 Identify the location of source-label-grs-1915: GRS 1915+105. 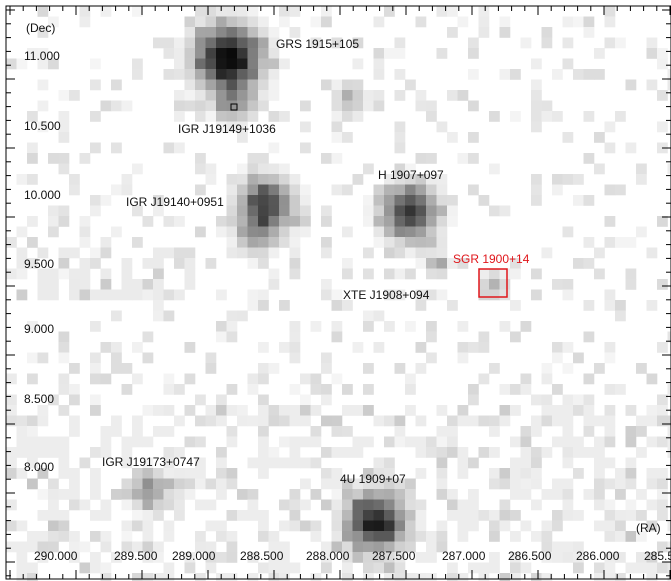
(317, 44).